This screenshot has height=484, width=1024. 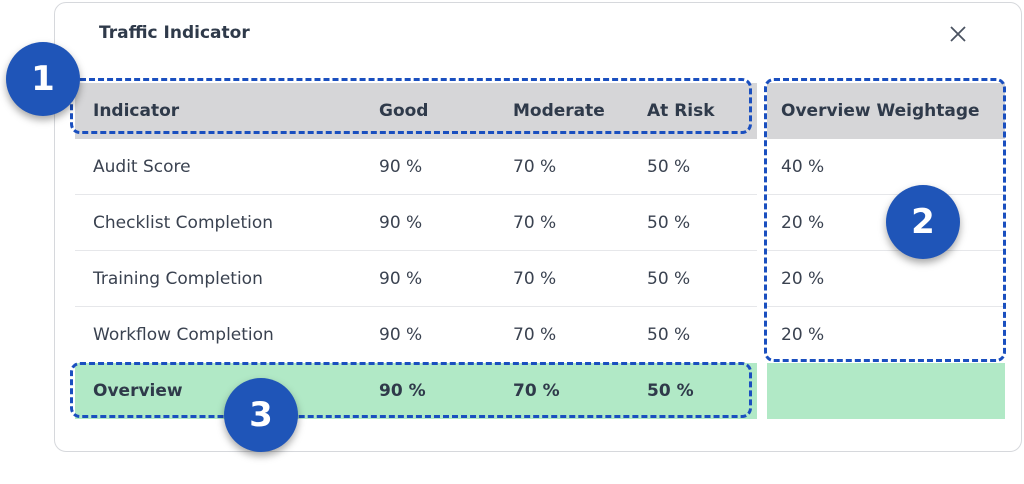 What do you see at coordinates (183, 223) in the screenshot?
I see `cell-indicator: Checklist Completion` at bounding box center [183, 223].